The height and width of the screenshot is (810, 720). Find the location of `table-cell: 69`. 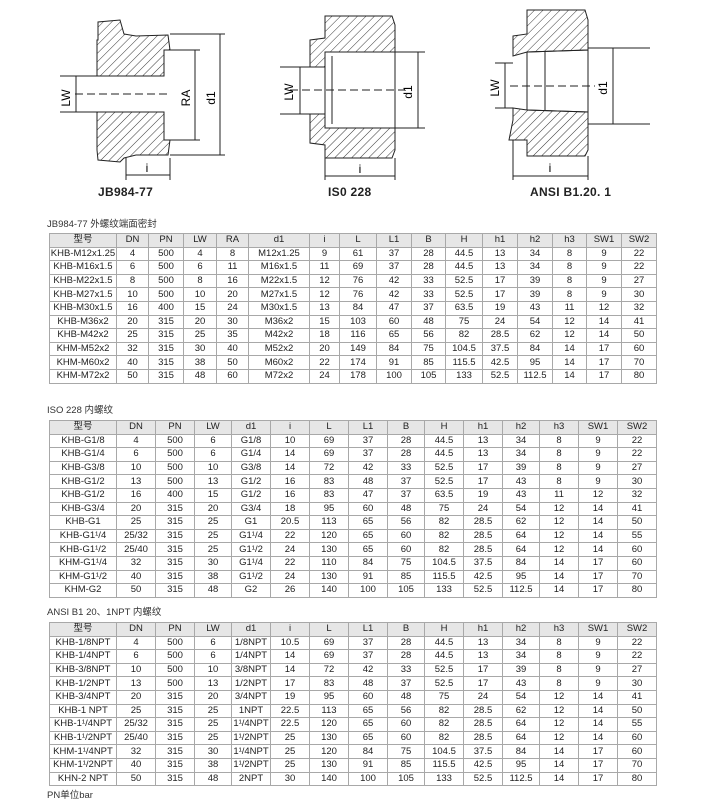

table-cell: 69 is located at coordinates (329, 656).